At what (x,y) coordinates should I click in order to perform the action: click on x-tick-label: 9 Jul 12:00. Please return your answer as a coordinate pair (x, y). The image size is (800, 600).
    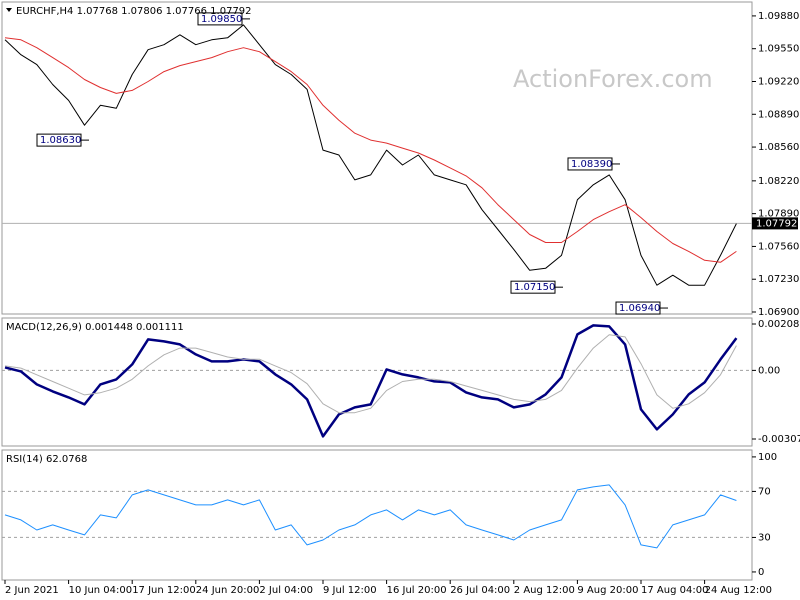
    Looking at the image, I should click on (350, 590).